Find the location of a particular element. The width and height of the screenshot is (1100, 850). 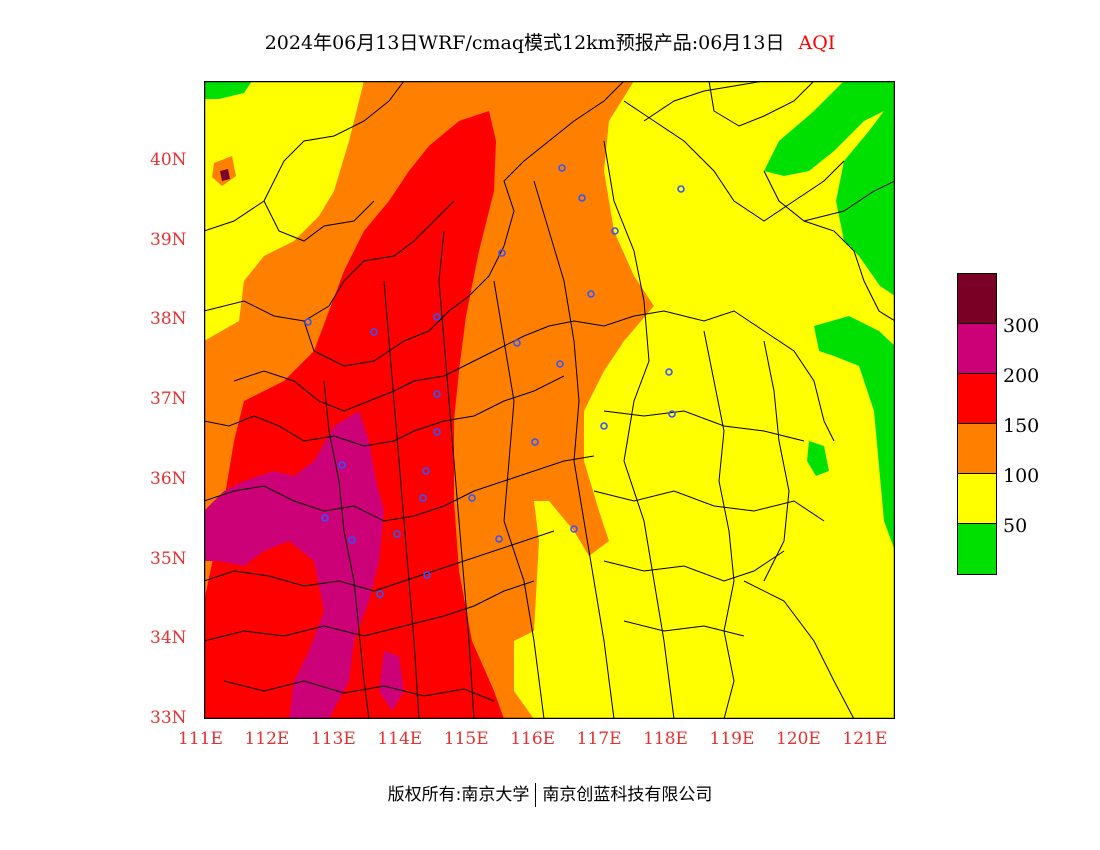

color-legend is located at coordinates (977, 424).